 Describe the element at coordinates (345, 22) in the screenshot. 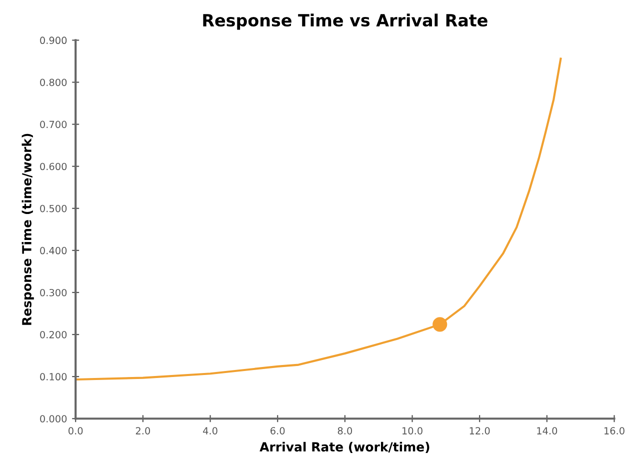

I see `chart-title: Response Time vs Arrival Rate` at that location.